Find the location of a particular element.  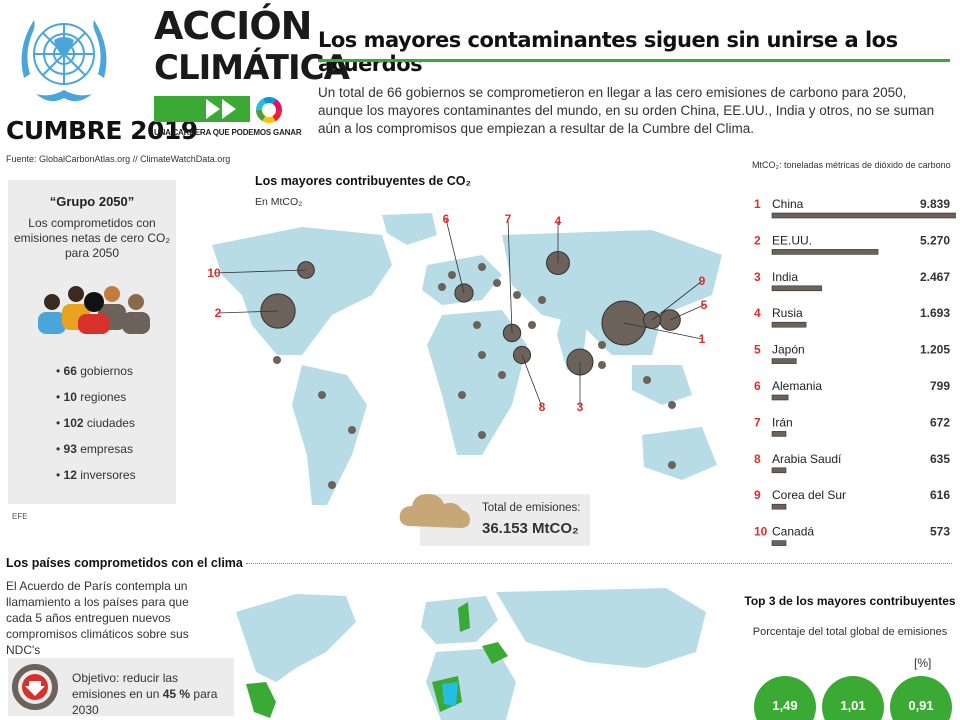

people-group-icon is located at coordinates (94, 310).